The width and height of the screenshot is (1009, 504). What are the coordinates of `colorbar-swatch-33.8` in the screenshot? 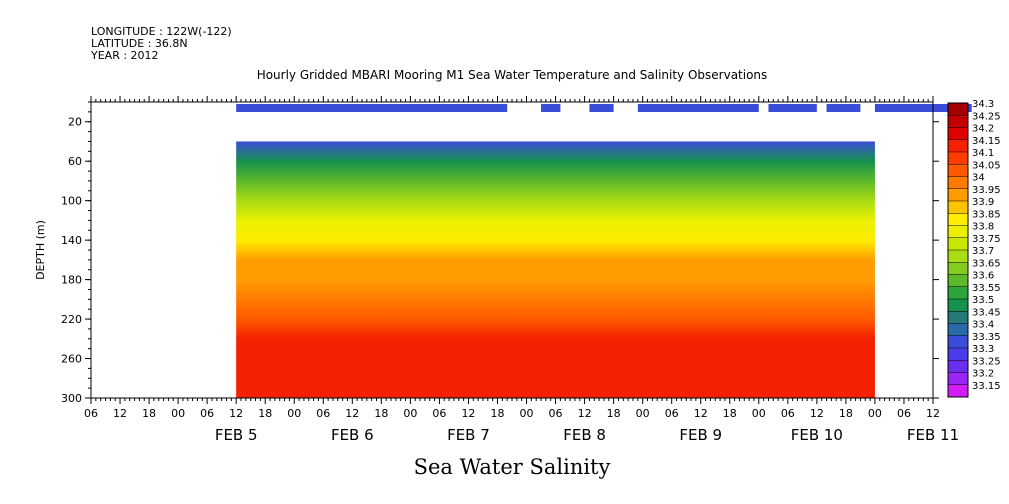 It's located at (958, 232).